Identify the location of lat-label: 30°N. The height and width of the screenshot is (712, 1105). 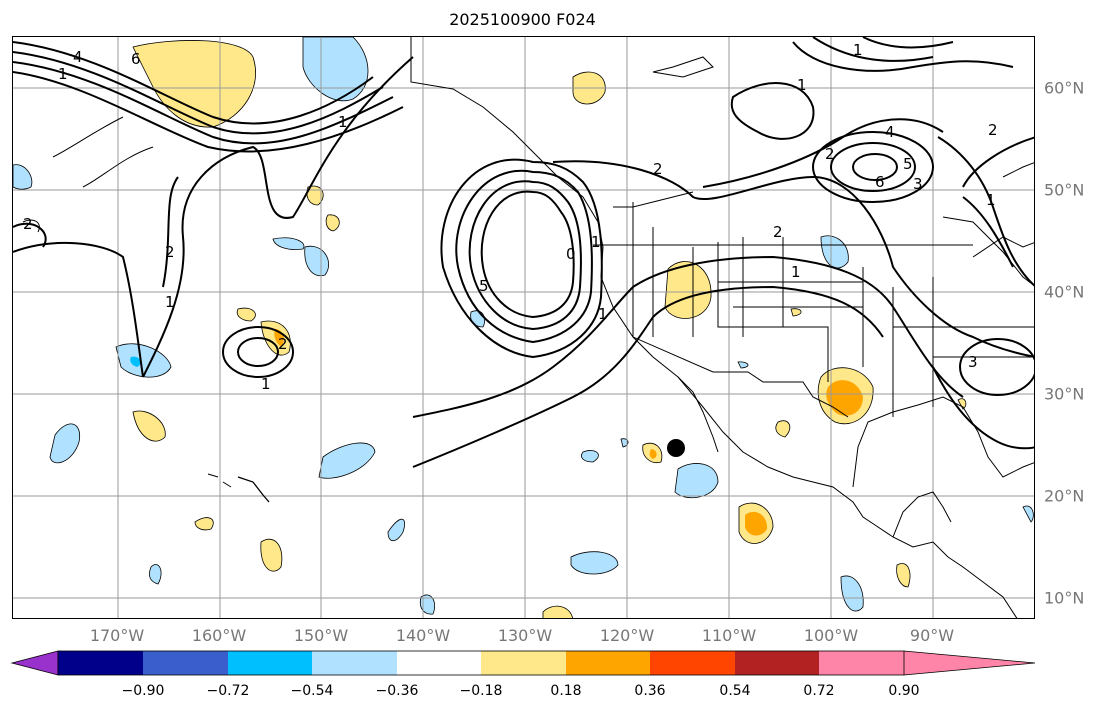
(1064, 394).